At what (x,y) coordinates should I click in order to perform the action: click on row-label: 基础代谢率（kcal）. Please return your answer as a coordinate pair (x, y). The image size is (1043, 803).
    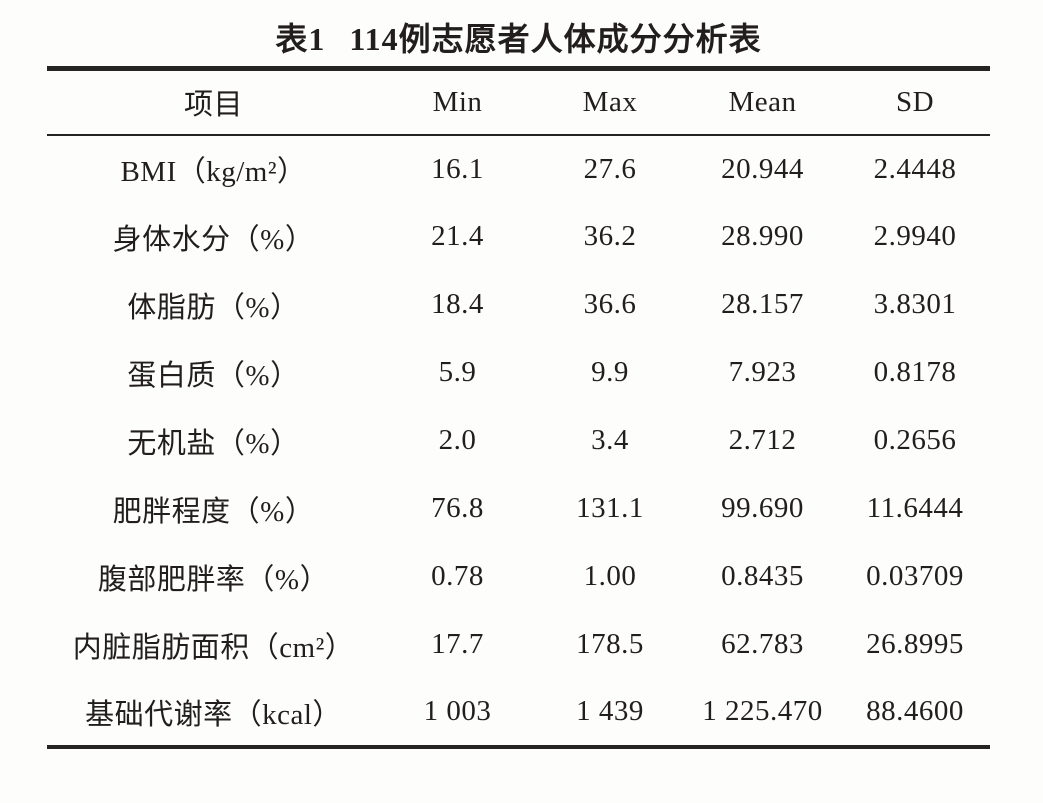
    Looking at the image, I should click on (213, 714).